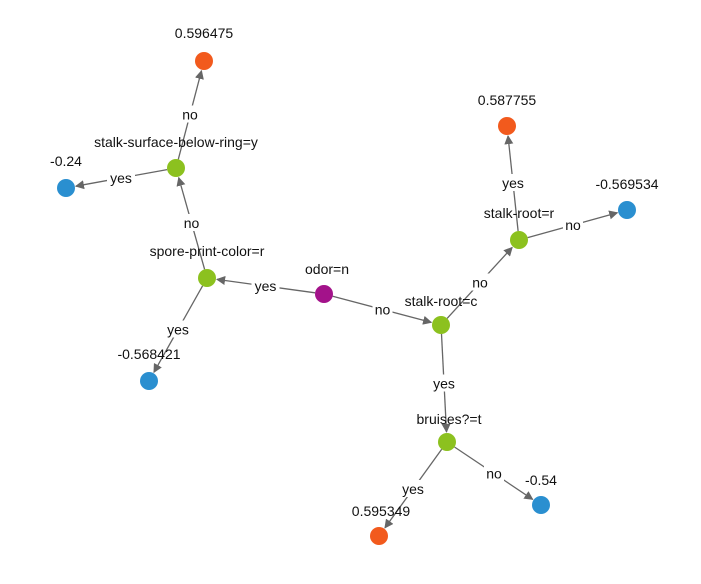 This screenshot has height=584, width=701. What do you see at coordinates (507, 100) in the screenshot?
I see `node-label: 0.587755` at bounding box center [507, 100].